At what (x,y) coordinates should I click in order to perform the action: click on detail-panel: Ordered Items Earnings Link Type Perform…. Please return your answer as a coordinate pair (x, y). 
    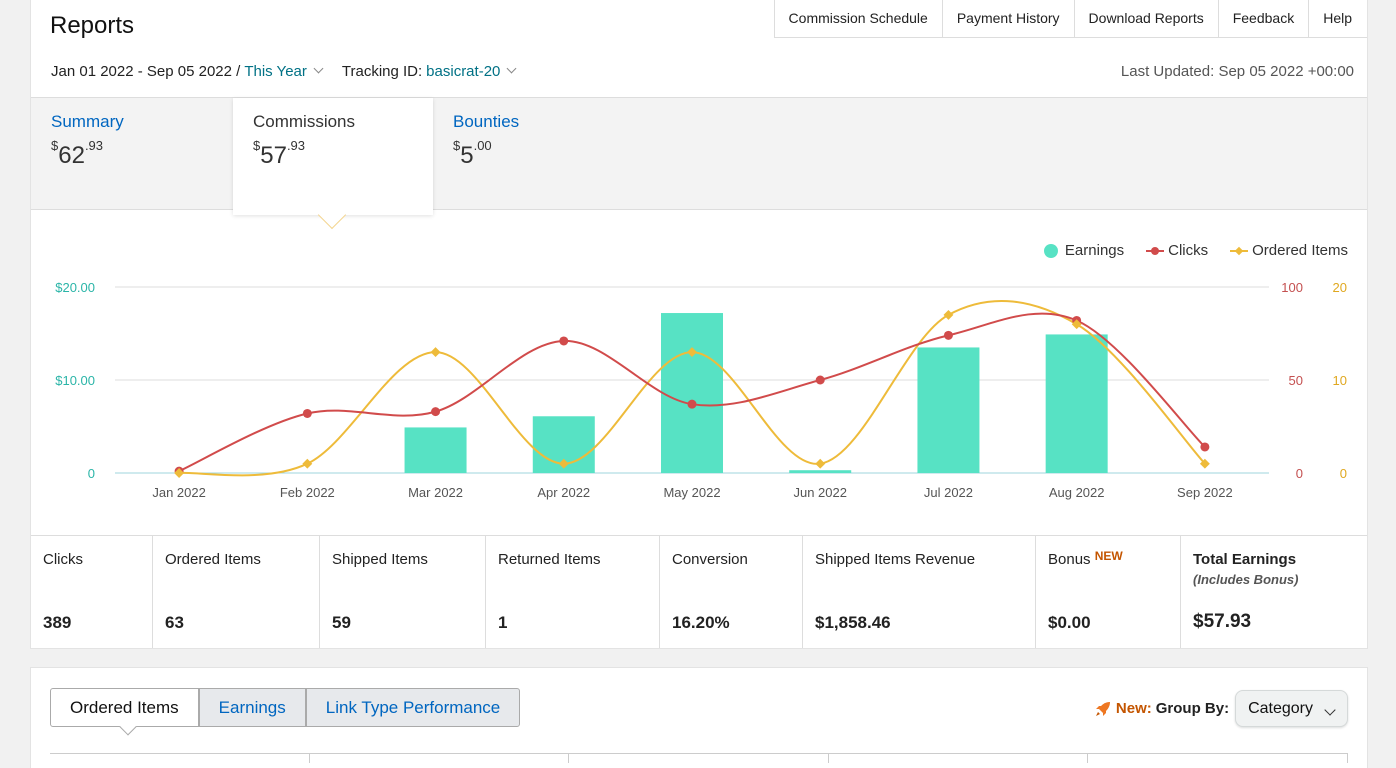
    Looking at the image, I should click on (699, 718).